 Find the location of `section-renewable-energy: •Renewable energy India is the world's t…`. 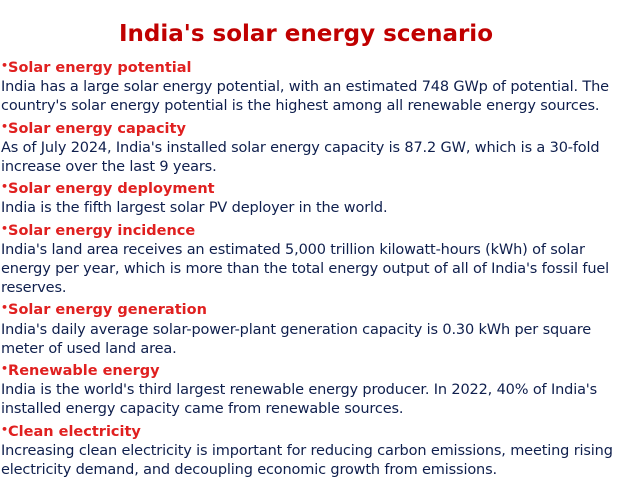

section-renewable-energy: •Renewable energy India is the world's t… is located at coordinates (319, 389).